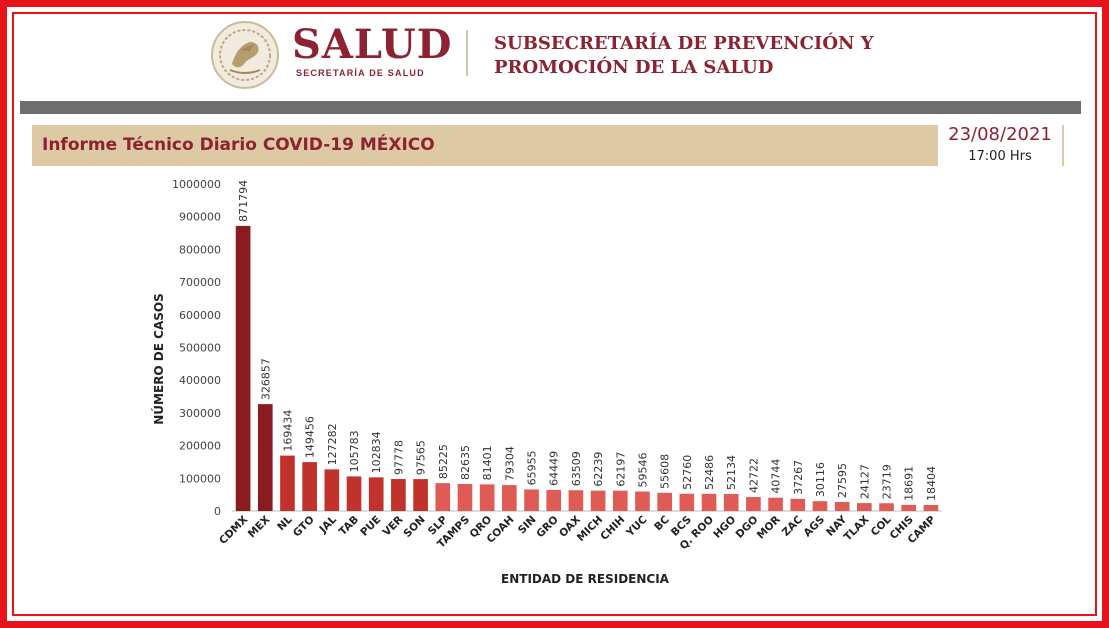  What do you see at coordinates (309, 486) in the screenshot?
I see `bar-gto` at bounding box center [309, 486].